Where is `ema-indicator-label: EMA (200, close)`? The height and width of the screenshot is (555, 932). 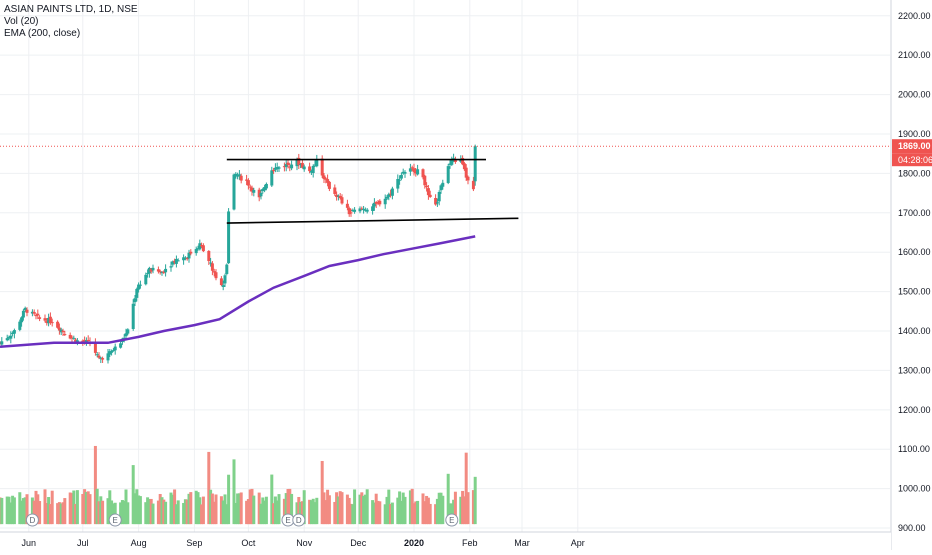
ema-indicator-label: EMA (200, close) is located at coordinates (42, 33).